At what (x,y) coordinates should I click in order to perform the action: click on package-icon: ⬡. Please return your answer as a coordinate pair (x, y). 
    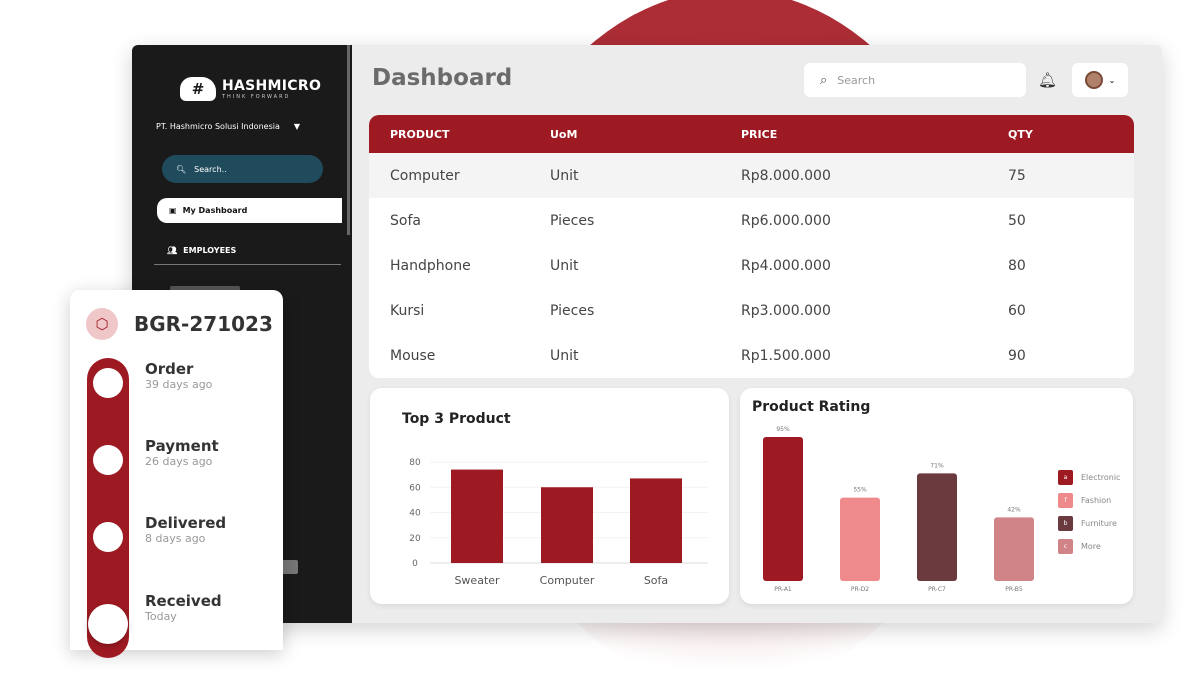
    Looking at the image, I should click on (102, 324).